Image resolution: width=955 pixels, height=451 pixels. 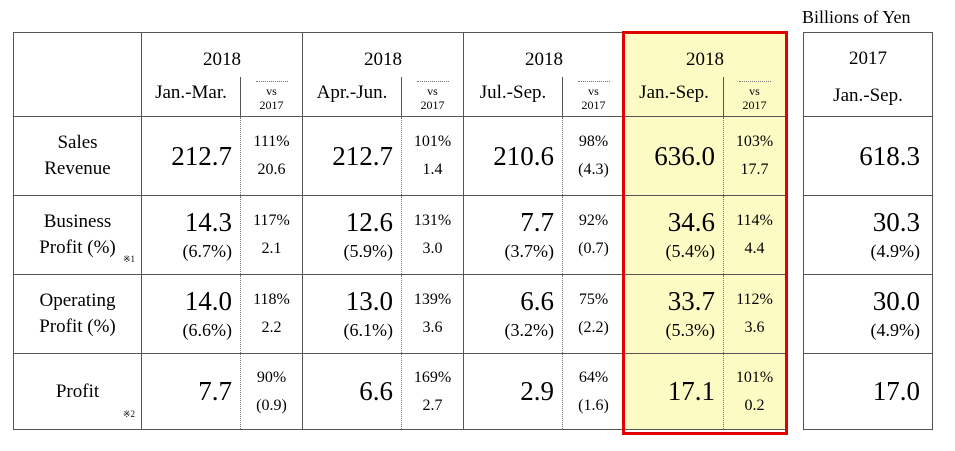 I want to click on diff: 2.1, so click(x=271, y=248).